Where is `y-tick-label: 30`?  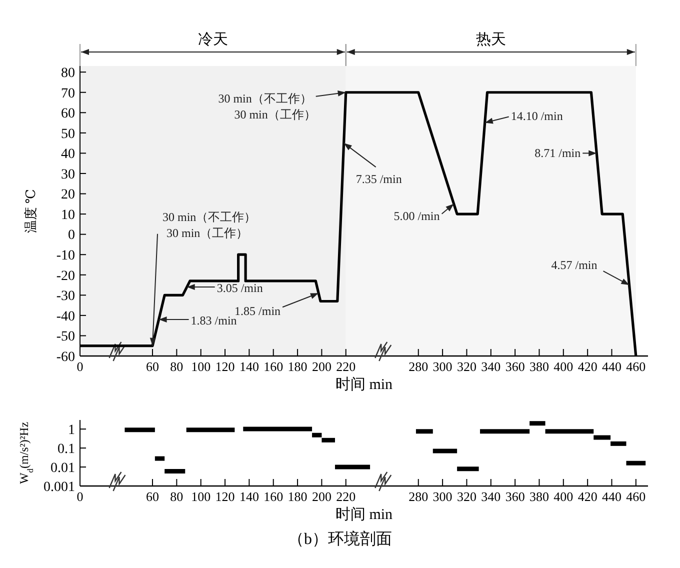
y-tick-label: 30 is located at coordinates (68, 174).